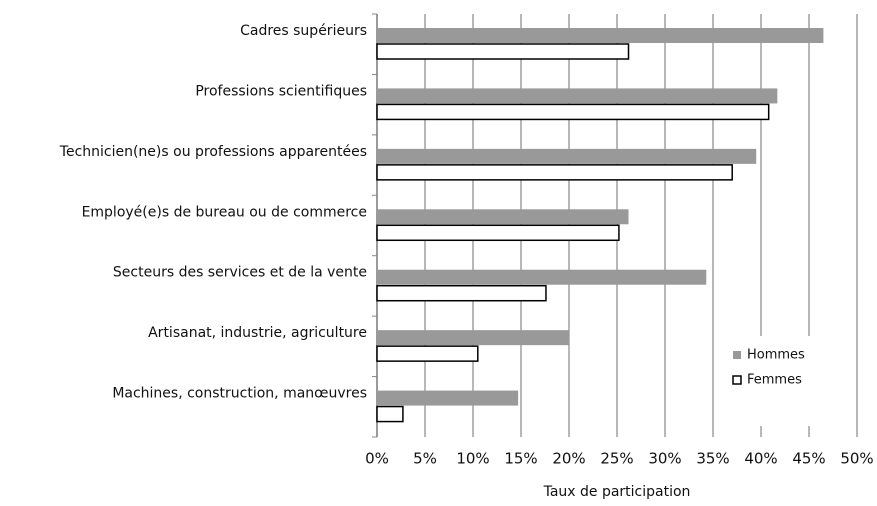  I want to click on x-tick-label: 25%, so click(616, 459).